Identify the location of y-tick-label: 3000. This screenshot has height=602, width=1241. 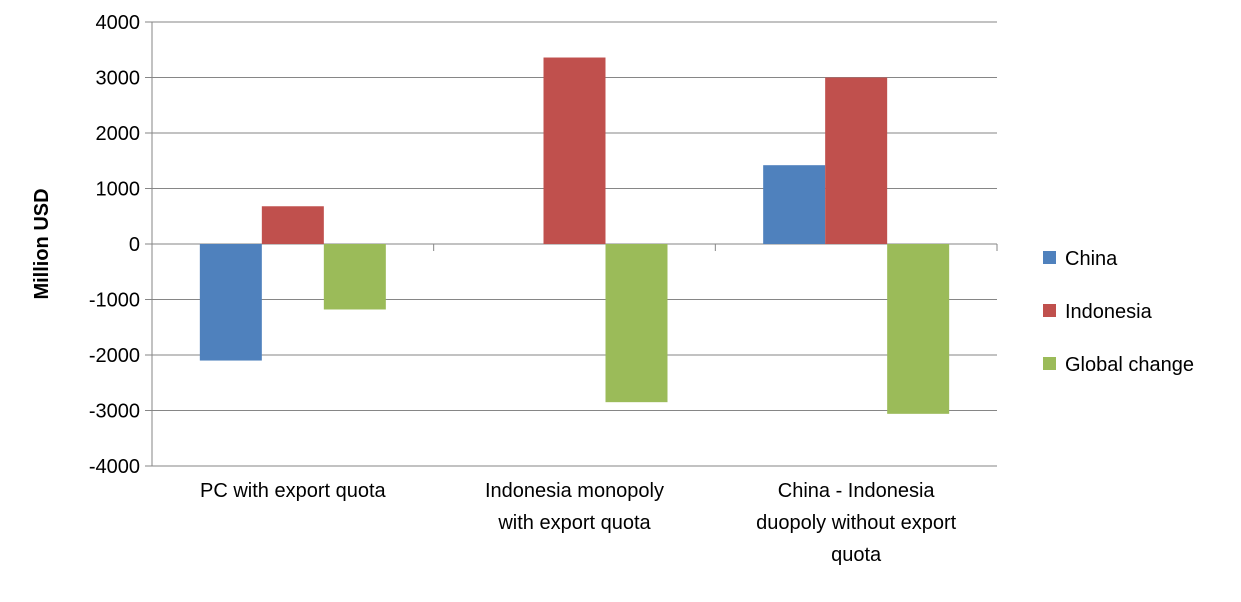
(118, 79).